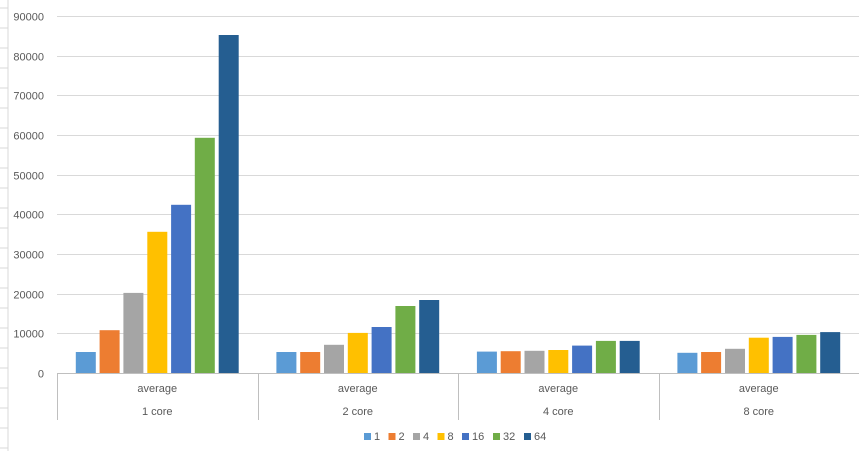 Image resolution: width=859 pixels, height=451 pixels. Describe the element at coordinates (28, 335) in the screenshot. I see `y-tick-label: 10000` at that location.